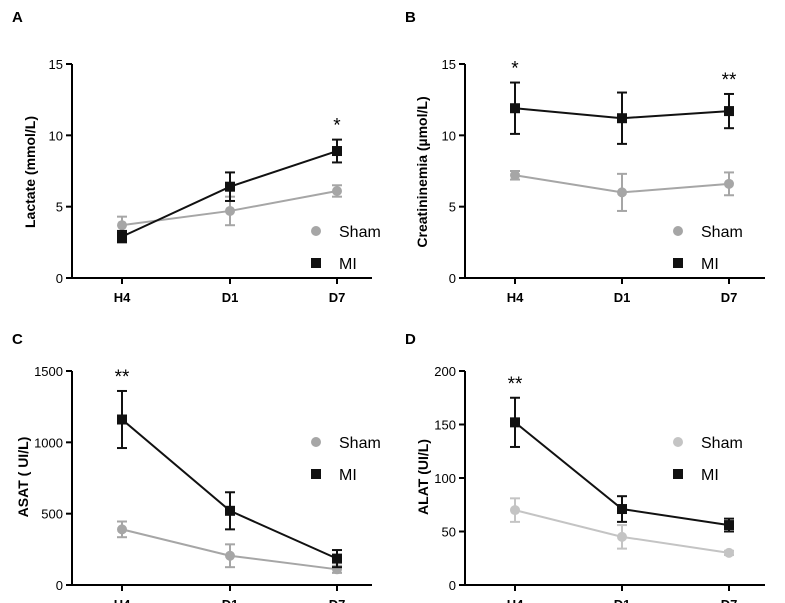 This screenshot has width=785, height=603. Describe the element at coordinates (17, 17) in the screenshot. I see `panel-letter-a: A` at that location.